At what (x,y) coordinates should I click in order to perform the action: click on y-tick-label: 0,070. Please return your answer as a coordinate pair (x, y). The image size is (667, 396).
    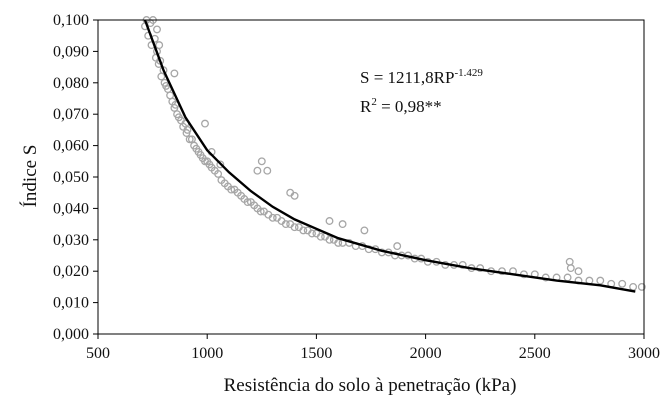
    Looking at the image, I should click on (71, 114).